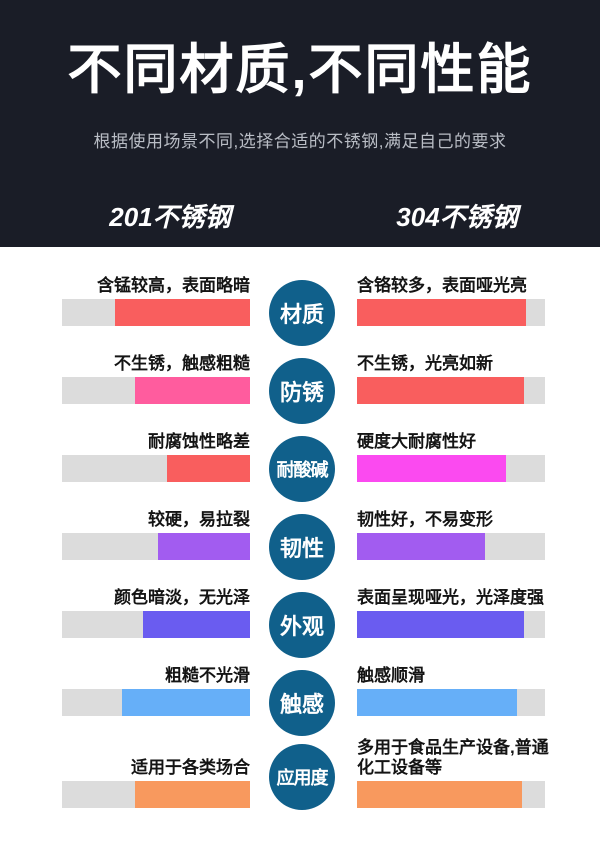 The width and height of the screenshot is (600, 853). Describe the element at coordinates (391, 675) in the screenshot. I see `right-cell-text: 触感顺滑` at that location.